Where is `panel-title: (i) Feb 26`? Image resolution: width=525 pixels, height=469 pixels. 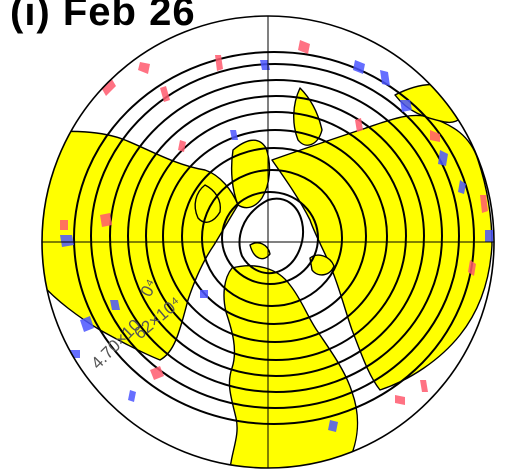
panel-title: (i) Feb 26 is located at coordinates (103, 17).